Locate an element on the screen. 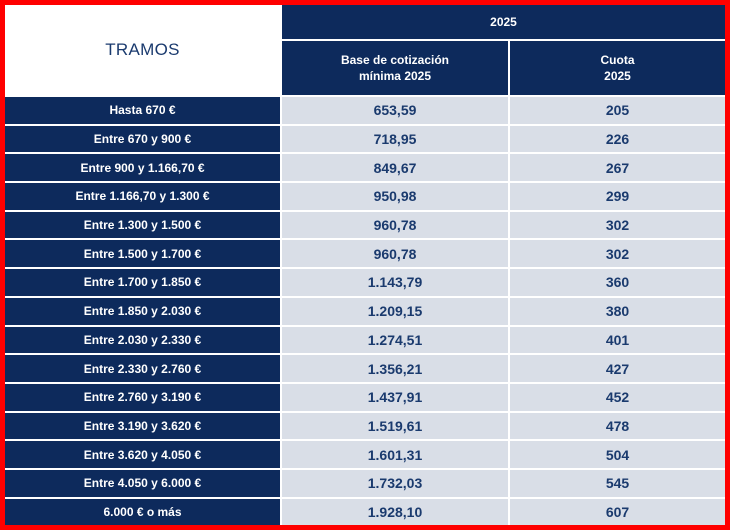 The image size is (730, 530). table-row: Entre 1.850 y 2.030 €1.209,15 380 is located at coordinates (365, 310).